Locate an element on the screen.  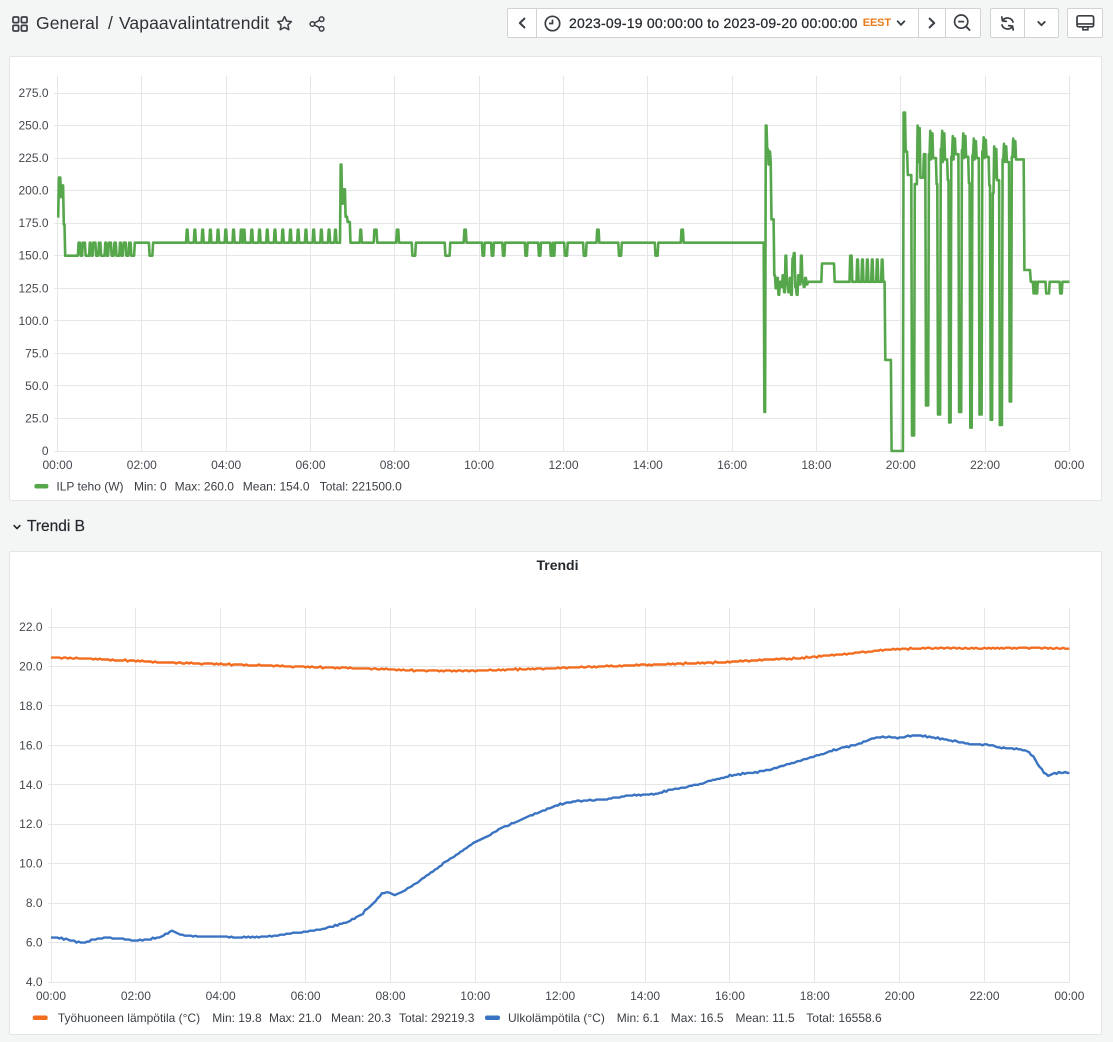
svg-text: Trendi is located at coordinates (557, 565).